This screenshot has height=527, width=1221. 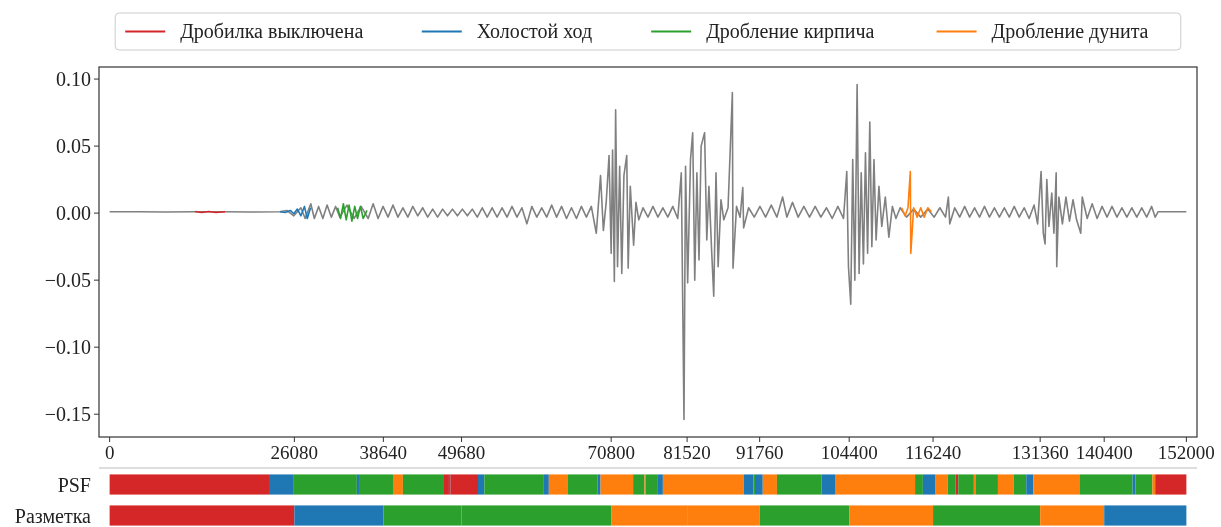 What do you see at coordinates (790, 31) in the screenshot?
I see `legend-label: Дробление кирпича` at bounding box center [790, 31].